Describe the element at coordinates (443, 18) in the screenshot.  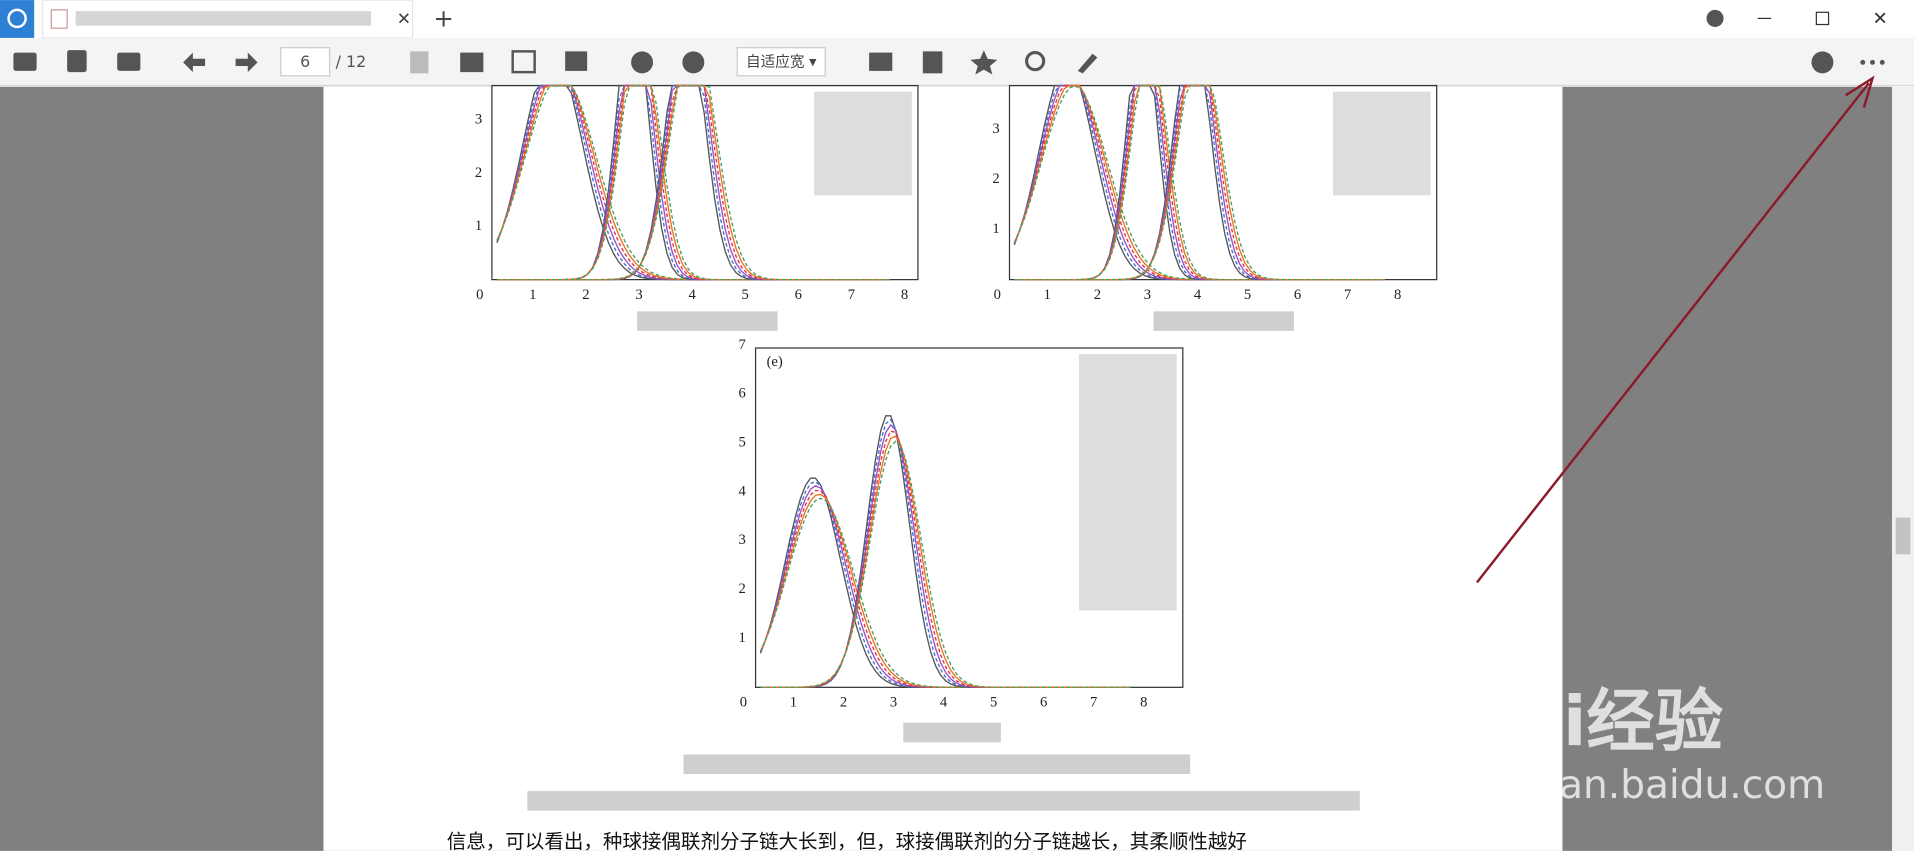
I see `new-tab: +` at that location.